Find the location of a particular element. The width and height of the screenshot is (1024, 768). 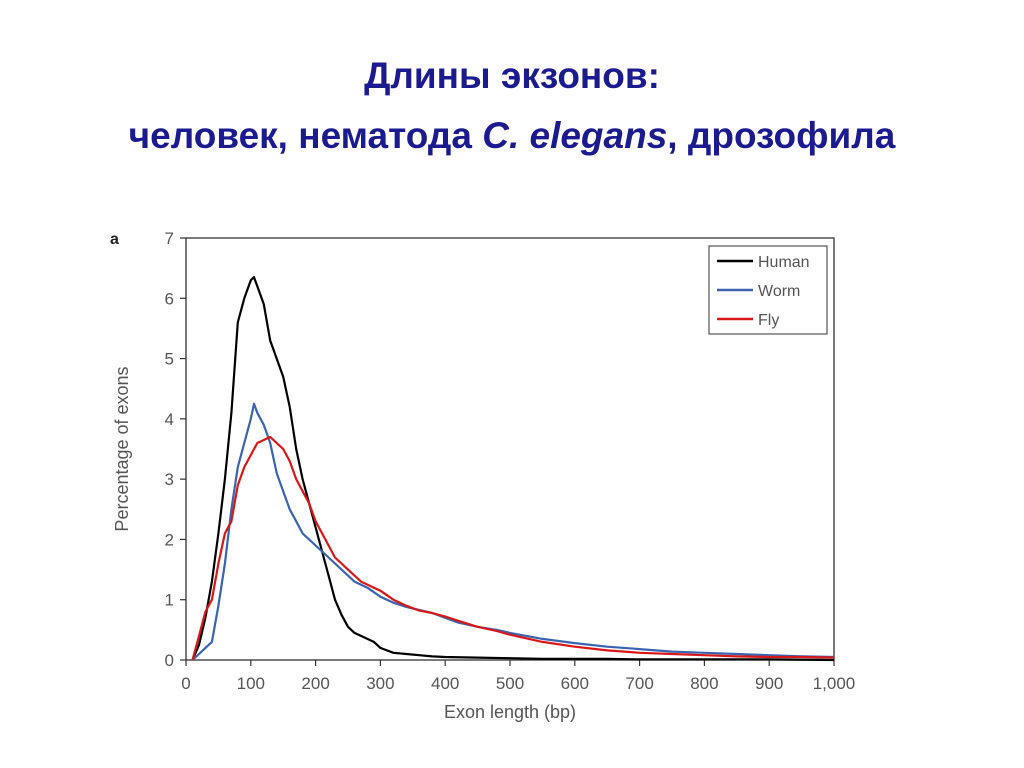

x-tick-label: 100 is located at coordinates (251, 683).